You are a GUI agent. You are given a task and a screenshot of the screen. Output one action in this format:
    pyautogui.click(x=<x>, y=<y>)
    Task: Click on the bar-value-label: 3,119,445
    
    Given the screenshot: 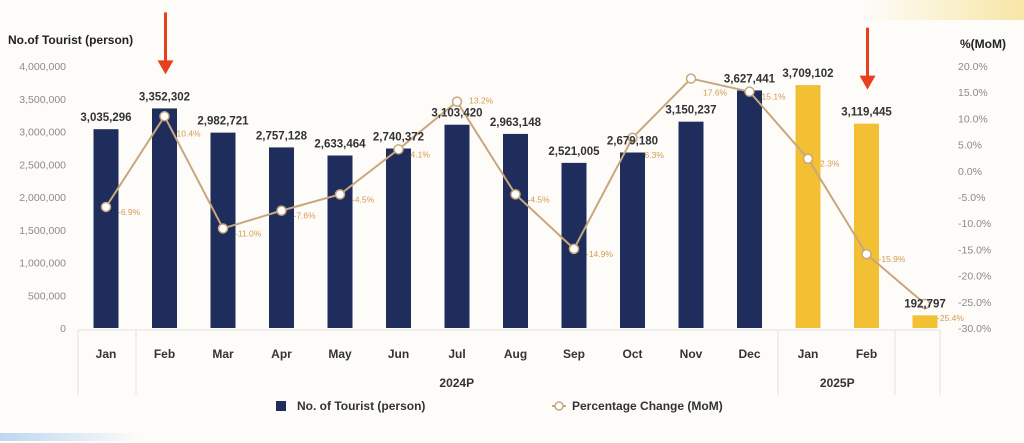 What is the action you would take?
    pyautogui.click(x=866, y=113)
    